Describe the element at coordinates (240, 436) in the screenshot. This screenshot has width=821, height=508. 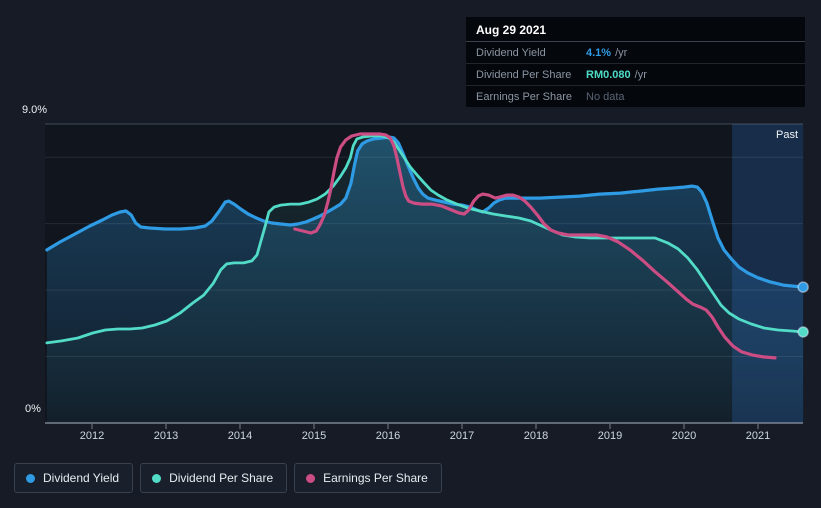
I see `x-axis-label: 2014` at that location.